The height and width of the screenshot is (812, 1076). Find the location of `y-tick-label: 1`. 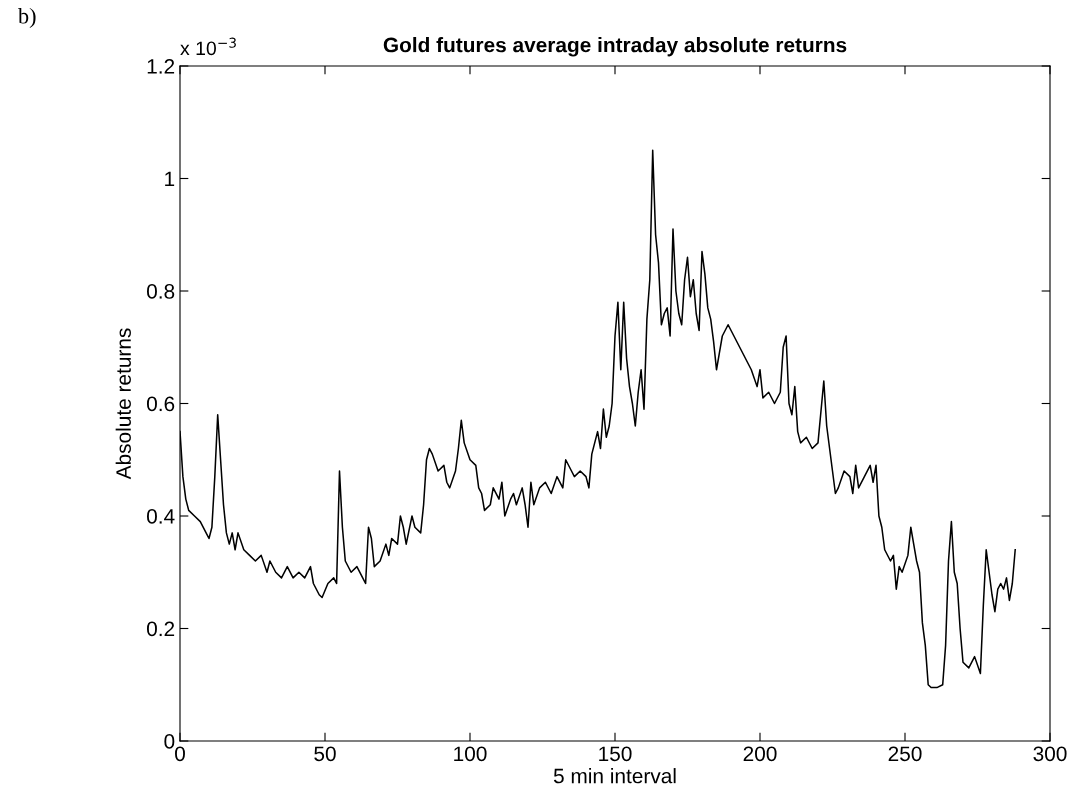

y-tick-label: 1 is located at coordinates (170, 179).